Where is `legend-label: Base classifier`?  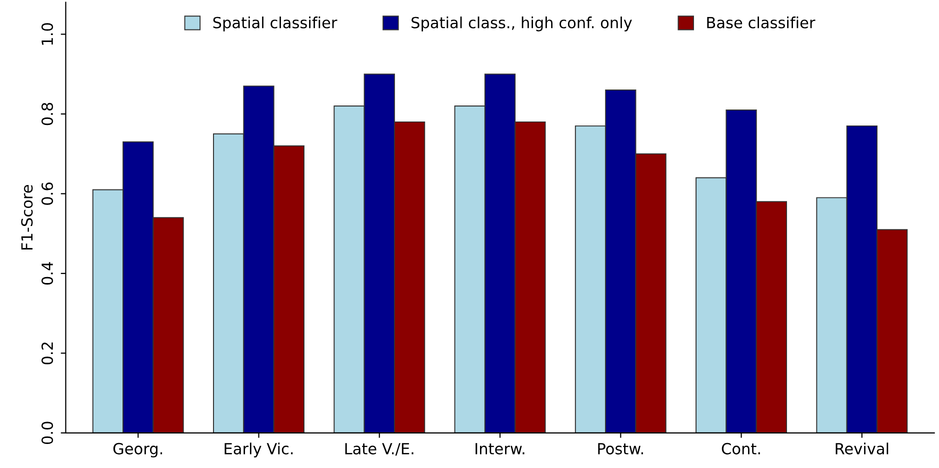
legend-label: Base classifier is located at coordinates (761, 22).